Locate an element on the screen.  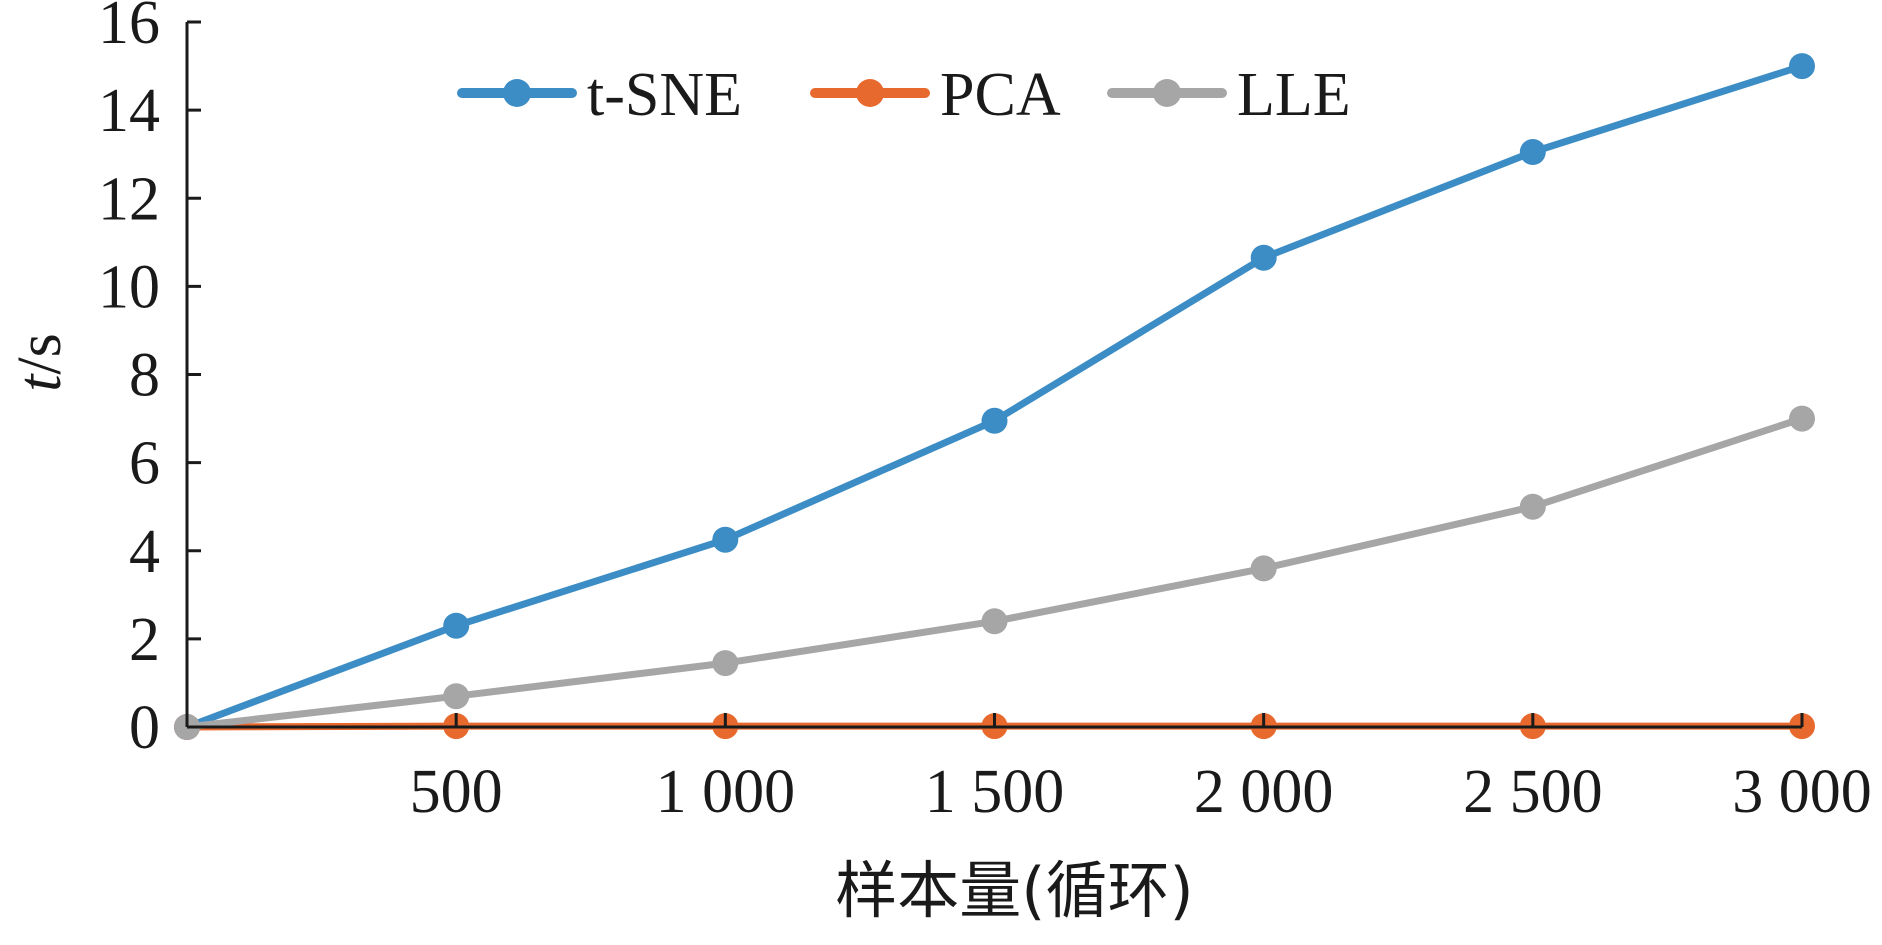
x-tick-label: 3 000 is located at coordinates (1802, 792).